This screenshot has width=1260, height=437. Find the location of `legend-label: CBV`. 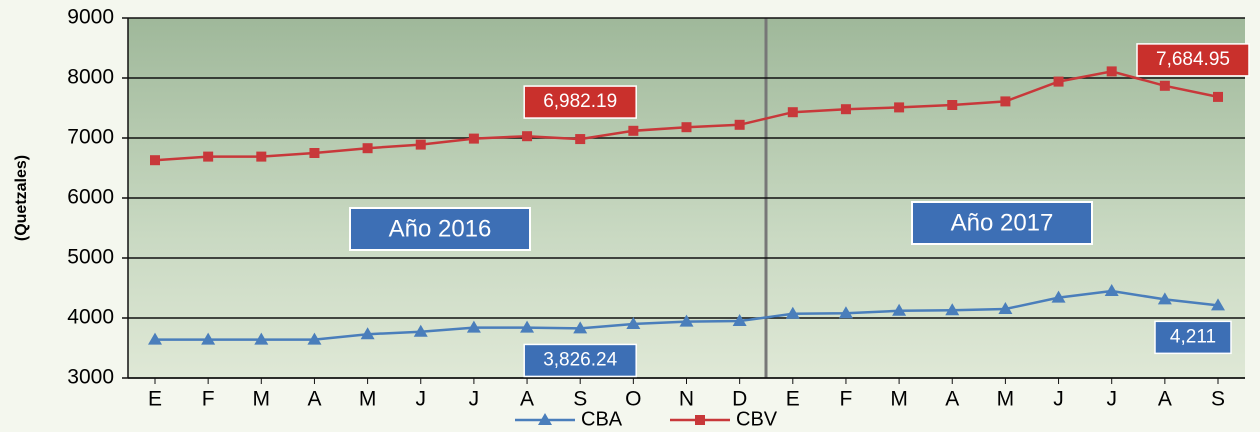

legend-label: CBV is located at coordinates (757, 419).